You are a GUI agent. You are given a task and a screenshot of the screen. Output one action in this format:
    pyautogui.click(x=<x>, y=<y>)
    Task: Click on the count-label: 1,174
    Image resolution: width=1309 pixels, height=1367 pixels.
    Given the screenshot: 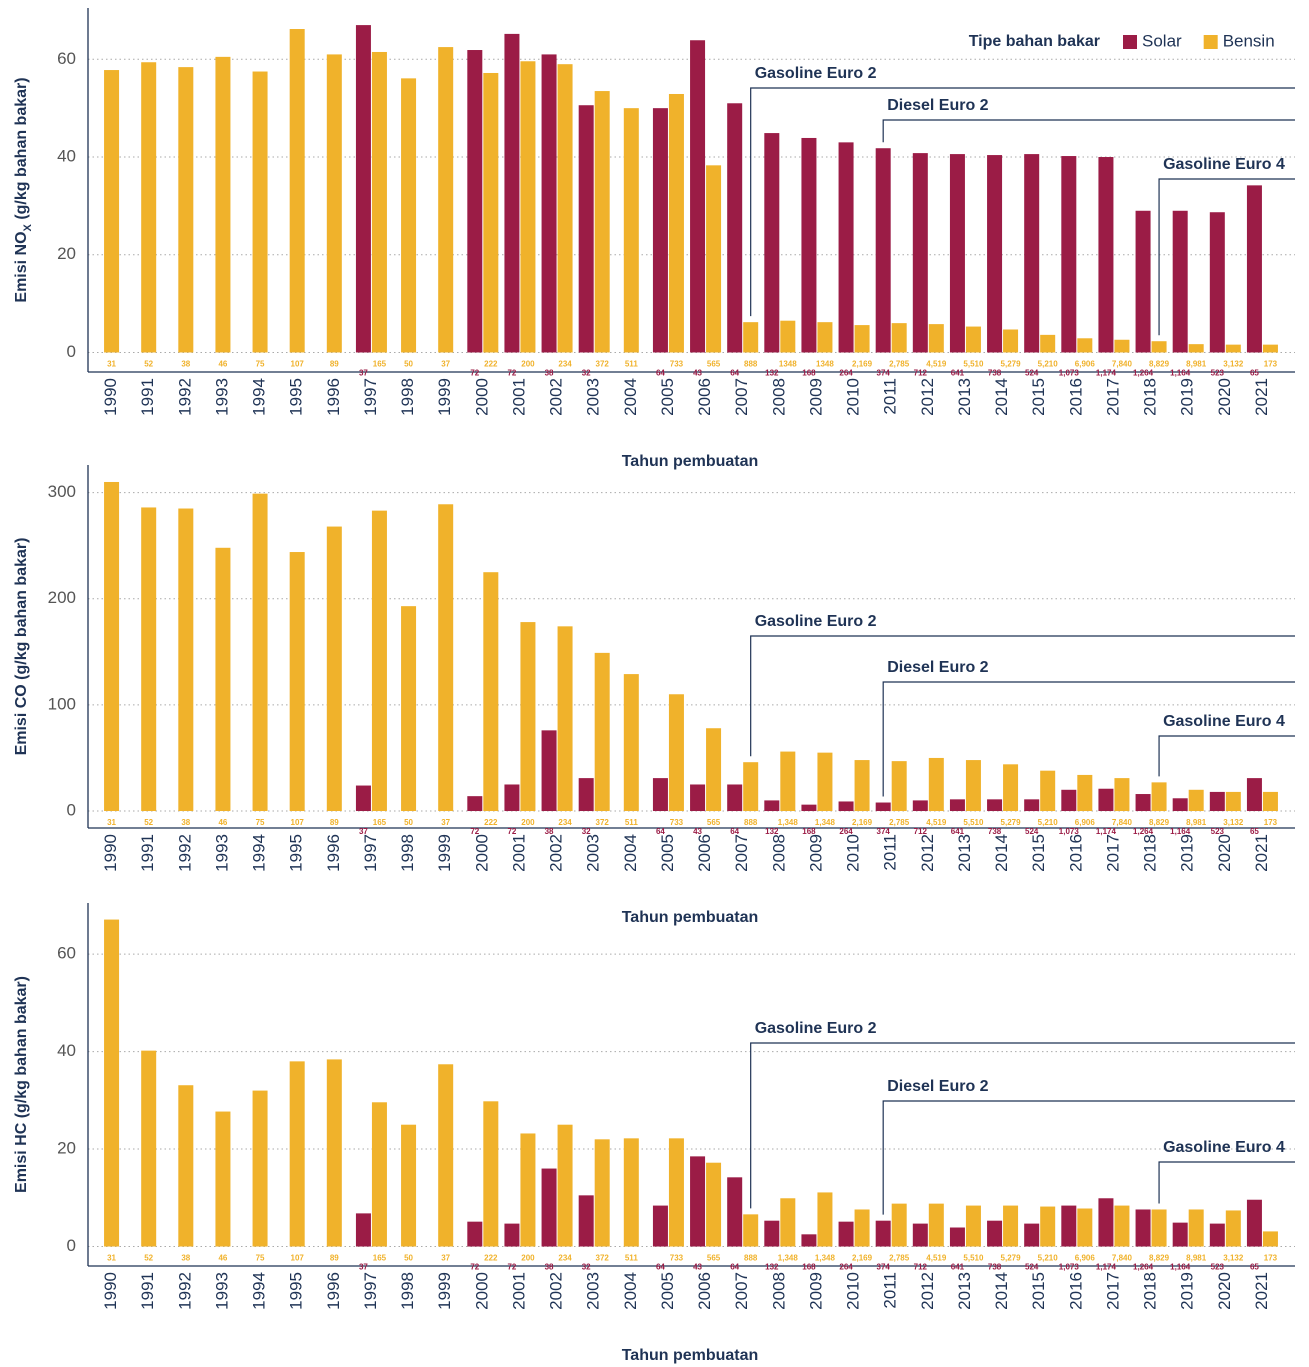 What is the action you would take?
    pyautogui.click(x=1106, y=831)
    